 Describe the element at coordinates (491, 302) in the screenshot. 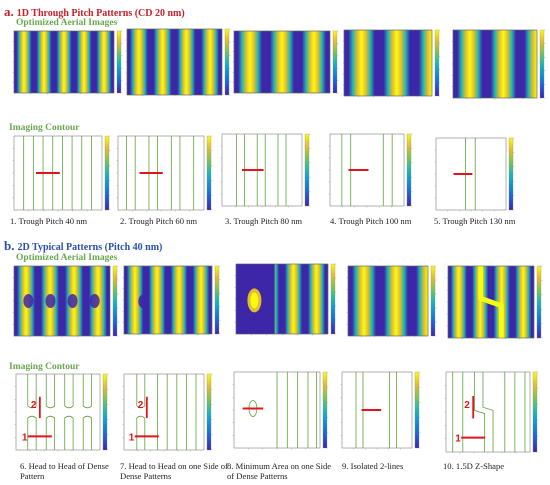

I see `z-shape-feature` at that location.